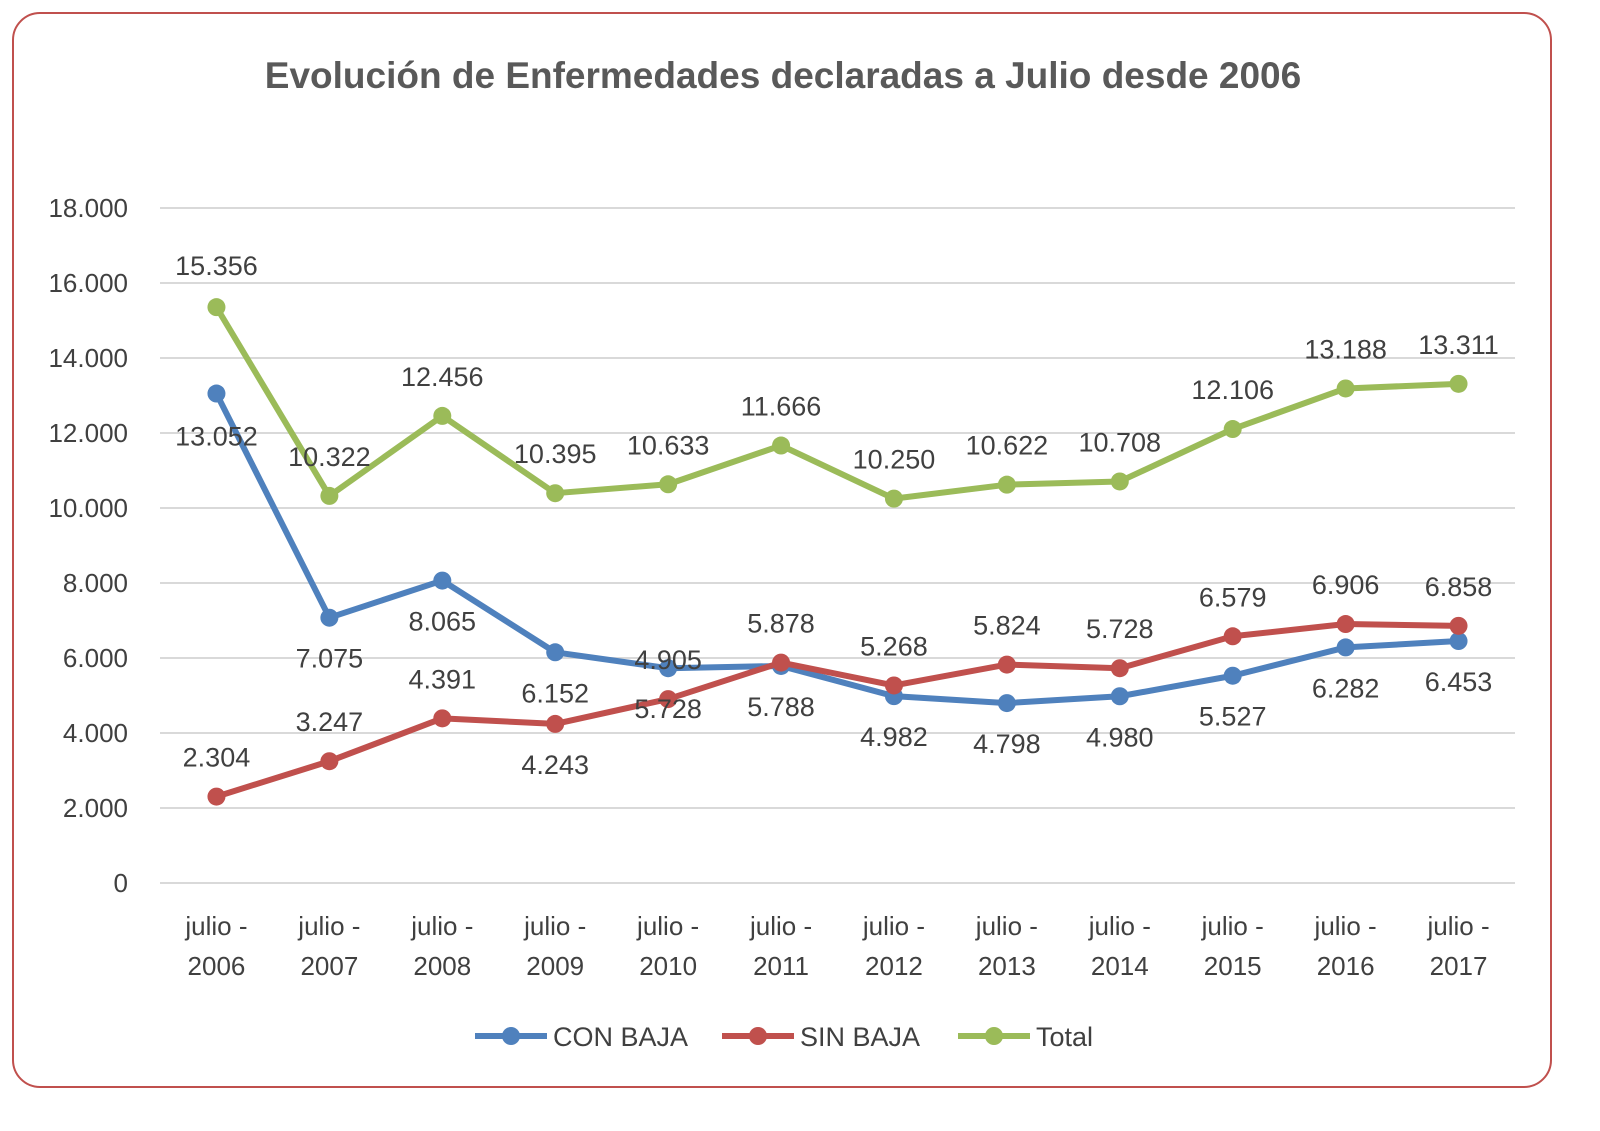 This screenshot has width=1600, height=1131. I want to click on x-tick-label: 2013, so click(1007, 966).